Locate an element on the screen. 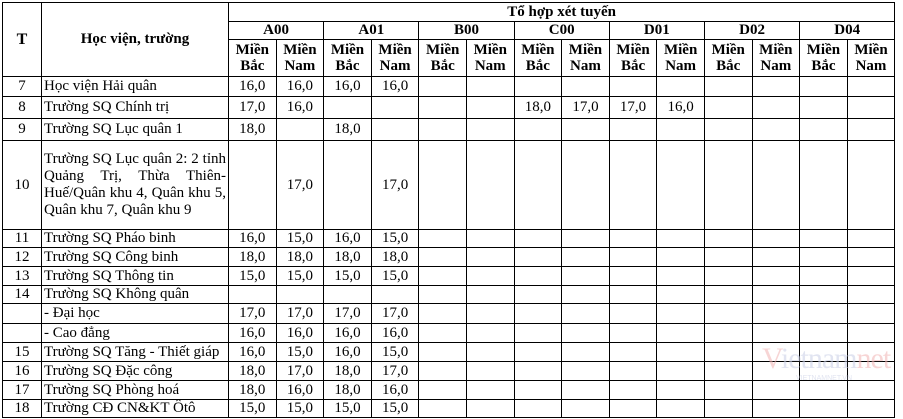 This screenshot has height=419, width=903. table-row: 17 Trường SQ Phòng hoá 18,0 16,0 18,0 16,0 is located at coordinates (449, 390).